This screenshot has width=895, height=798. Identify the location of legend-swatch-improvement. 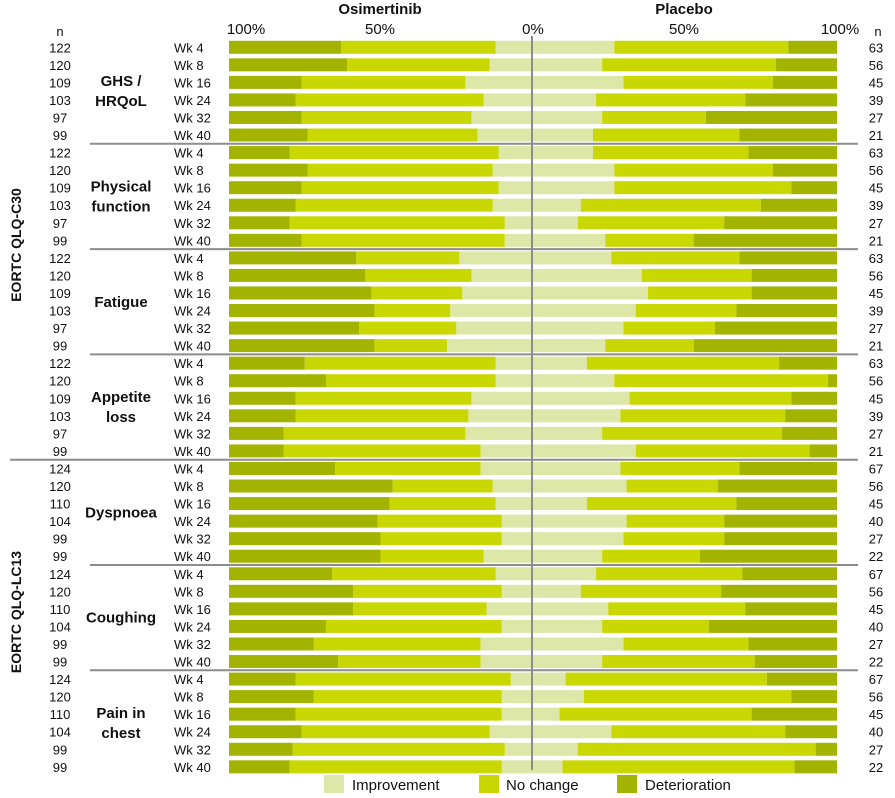
(334, 784).